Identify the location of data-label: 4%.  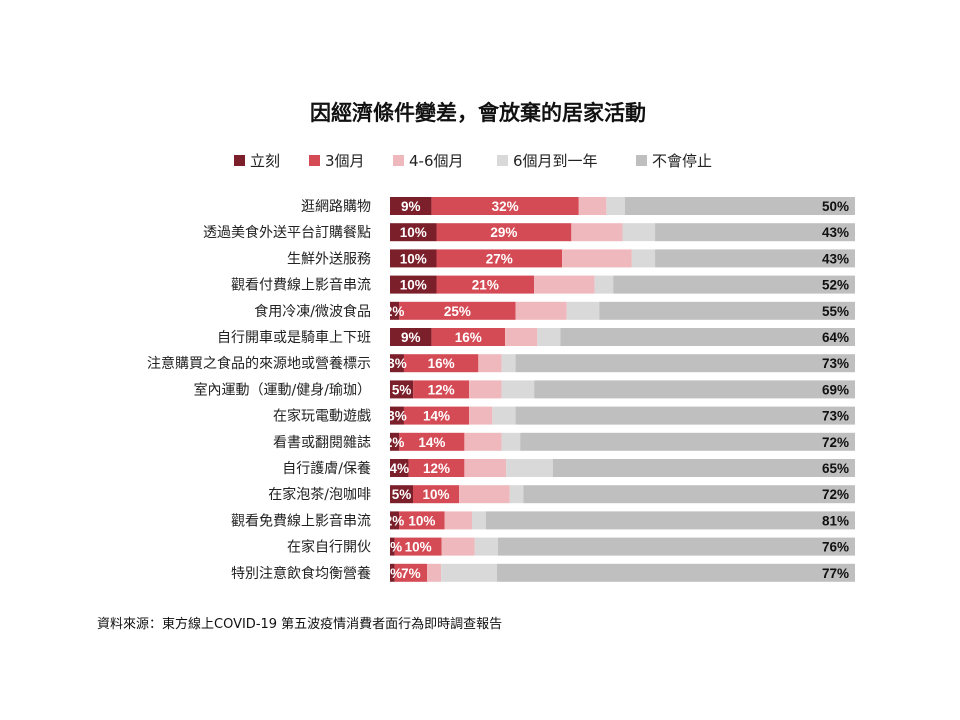
(400, 468).